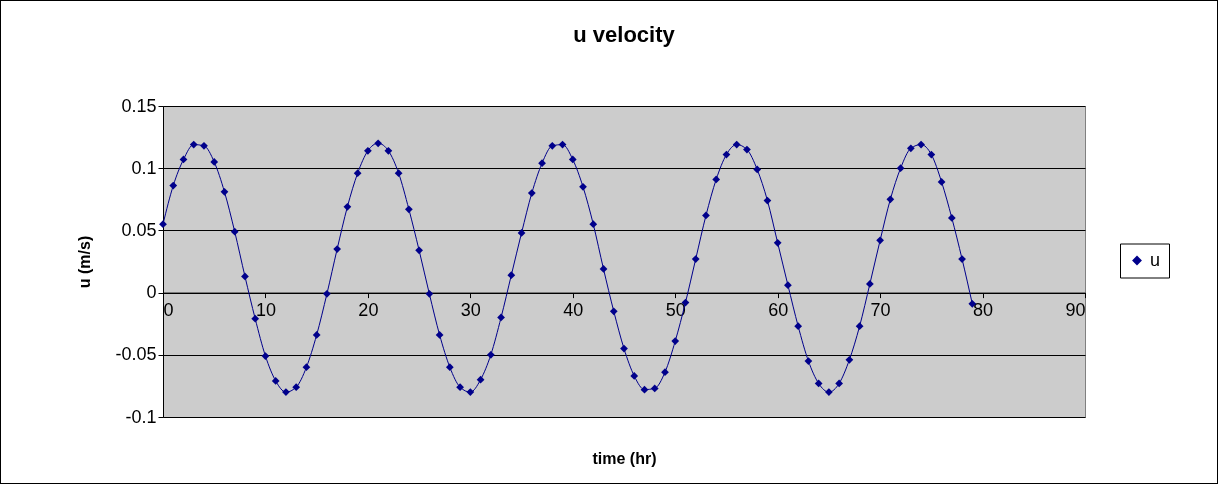  I want to click on x-tick-label: 30, so click(470, 310).